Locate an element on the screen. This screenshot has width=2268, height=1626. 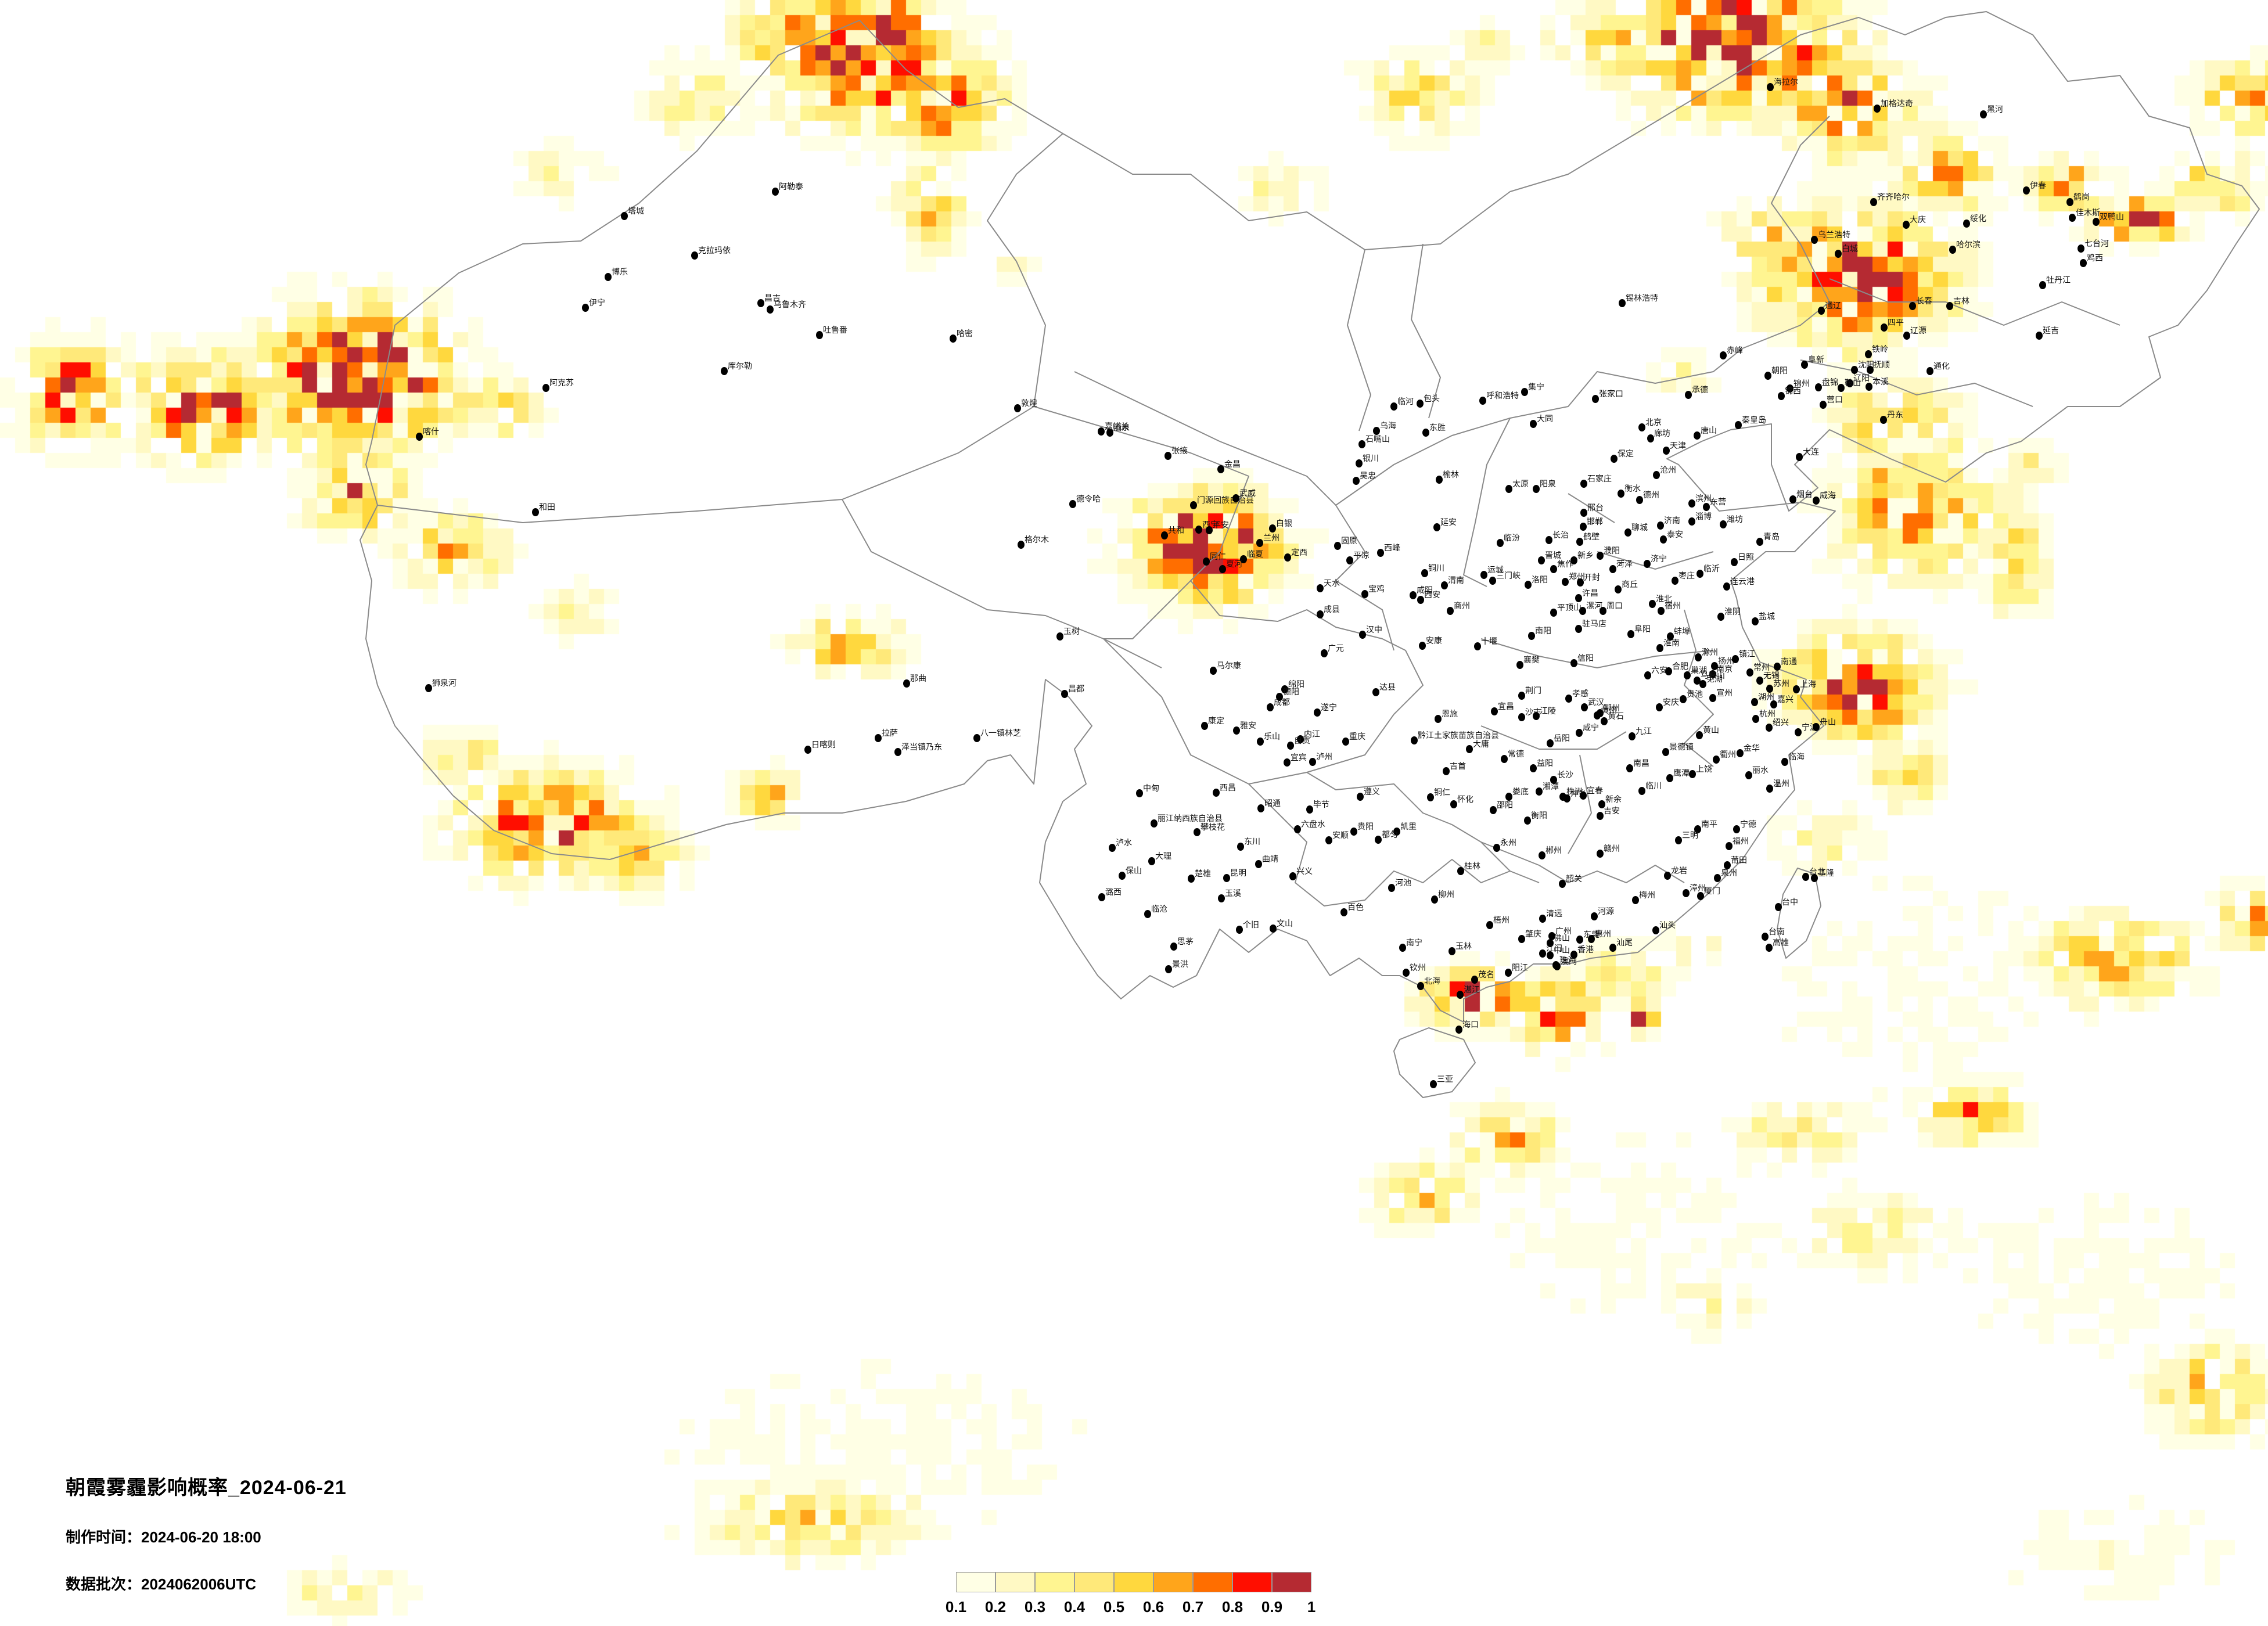
city-label: 漯河 is located at coordinates (1594, 606).